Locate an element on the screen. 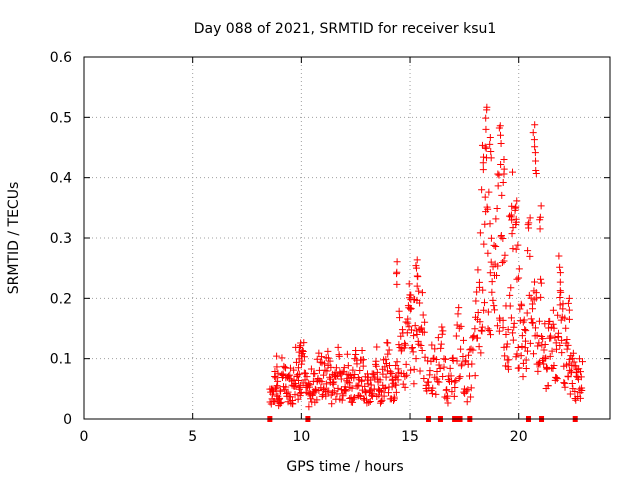  x-tick-label: 10 is located at coordinates (301, 437).